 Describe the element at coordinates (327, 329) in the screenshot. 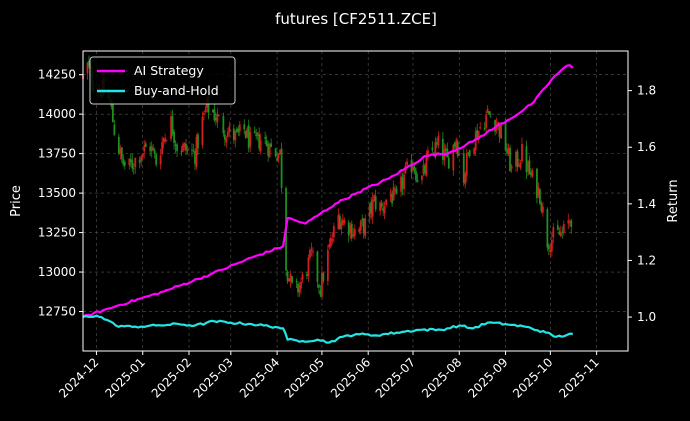

I see `buy-and-hold-line` at that location.